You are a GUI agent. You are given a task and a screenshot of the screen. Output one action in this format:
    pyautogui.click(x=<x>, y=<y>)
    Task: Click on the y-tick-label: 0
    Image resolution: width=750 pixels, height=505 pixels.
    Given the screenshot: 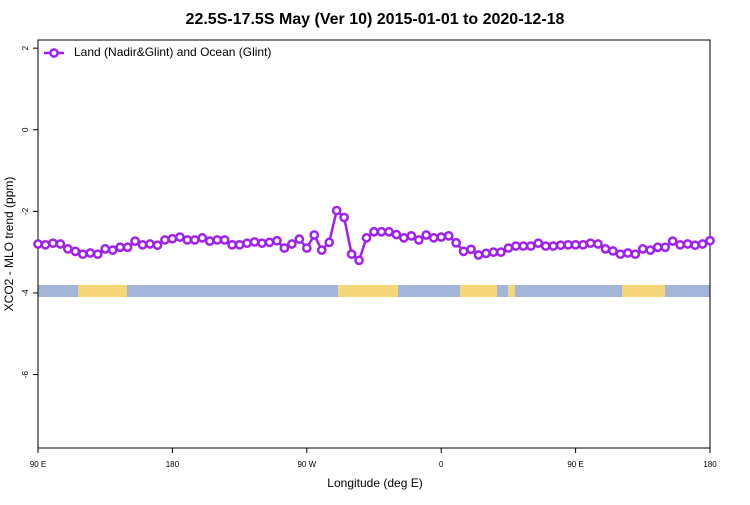 What is the action you would take?
    pyautogui.click(x=25, y=129)
    